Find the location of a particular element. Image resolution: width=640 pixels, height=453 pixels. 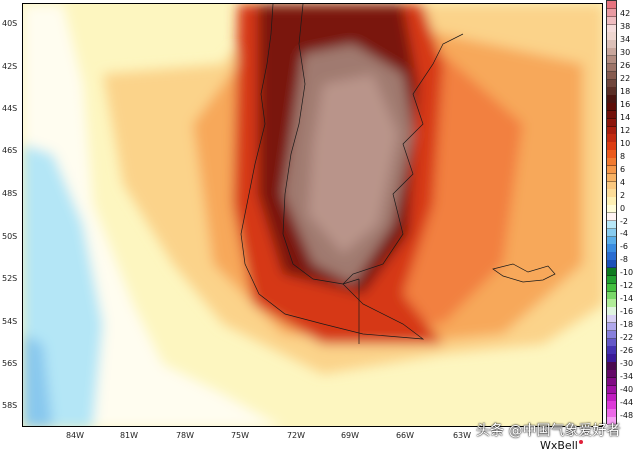

colorbar-label: -30 is located at coordinates (627, 364).